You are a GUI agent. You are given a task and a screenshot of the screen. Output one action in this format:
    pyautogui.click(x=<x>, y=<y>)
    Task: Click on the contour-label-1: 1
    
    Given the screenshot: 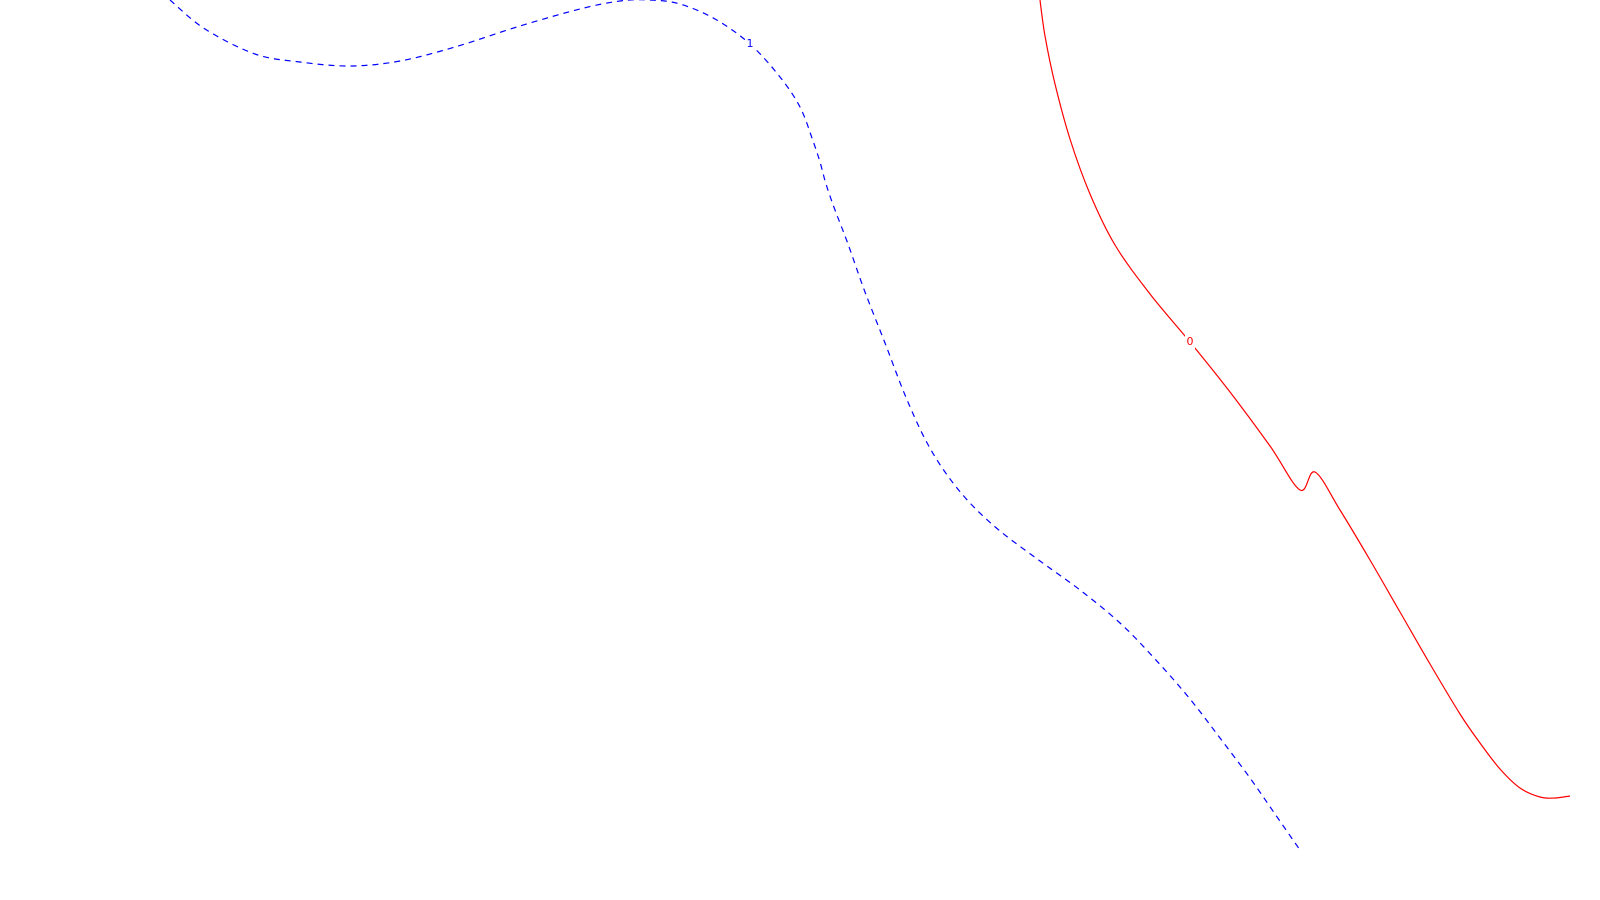 What is the action you would take?
    pyautogui.click(x=750, y=43)
    